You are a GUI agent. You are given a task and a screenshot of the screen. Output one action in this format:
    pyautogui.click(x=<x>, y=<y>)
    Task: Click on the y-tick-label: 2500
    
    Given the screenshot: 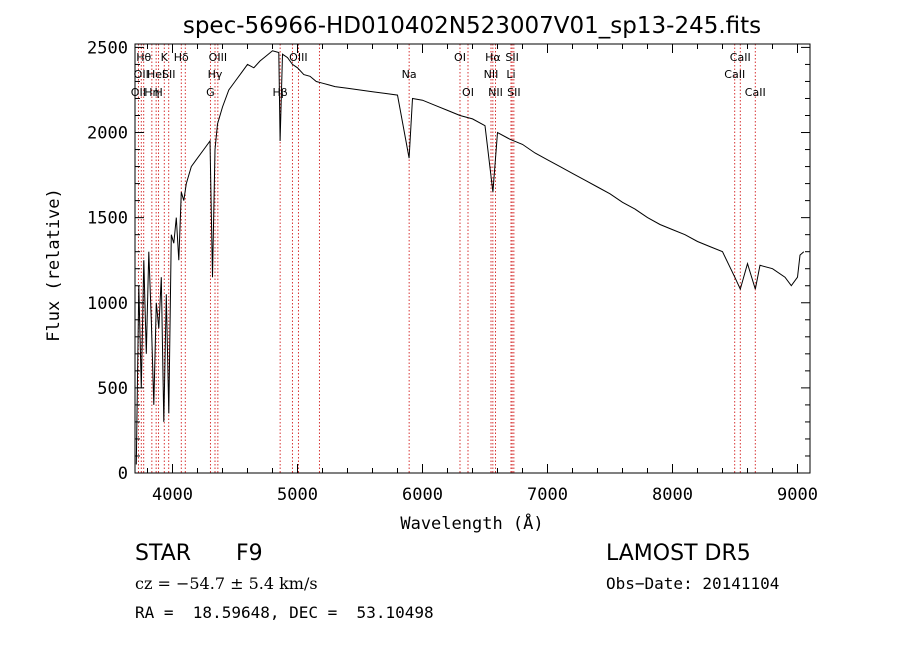 What is the action you would take?
    pyautogui.click(x=107, y=48)
    